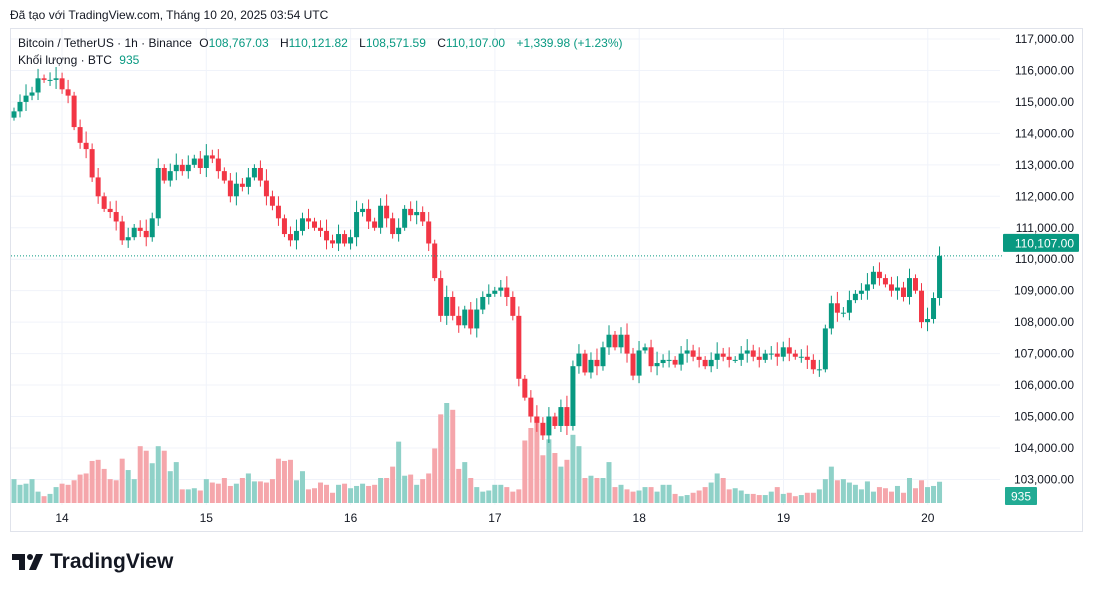 Image resolution: width=1094 pixels, height=592 pixels. I want to click on low-label: L, so click(362, 43).